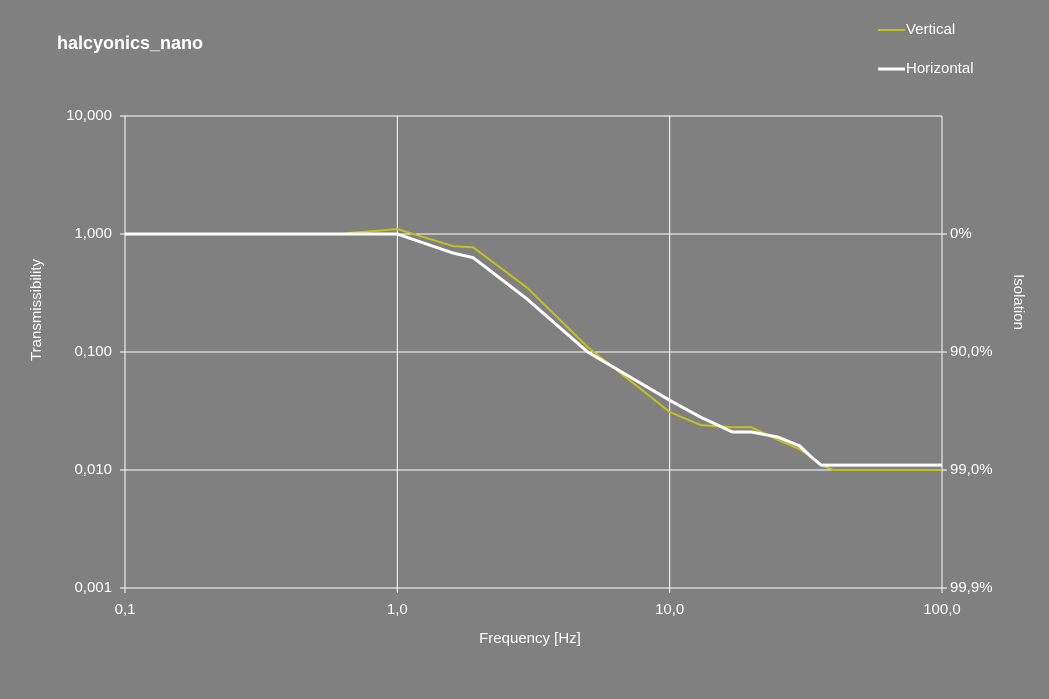  What do you see at coordinates (942, 609) in the screenshot?
I see `x-tick-label: 100,0` at bounding box center [942, 609].